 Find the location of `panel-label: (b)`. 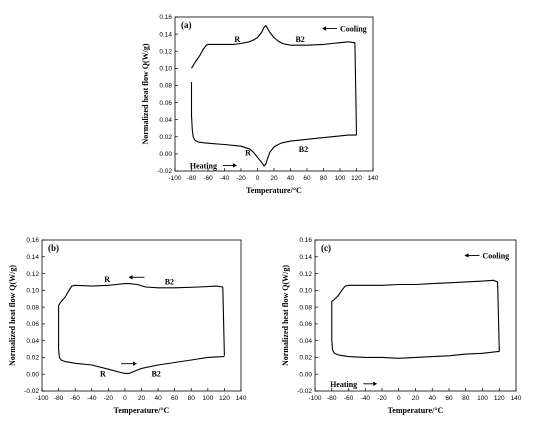

panel-label: (b) is located at coordinates (53, 248).